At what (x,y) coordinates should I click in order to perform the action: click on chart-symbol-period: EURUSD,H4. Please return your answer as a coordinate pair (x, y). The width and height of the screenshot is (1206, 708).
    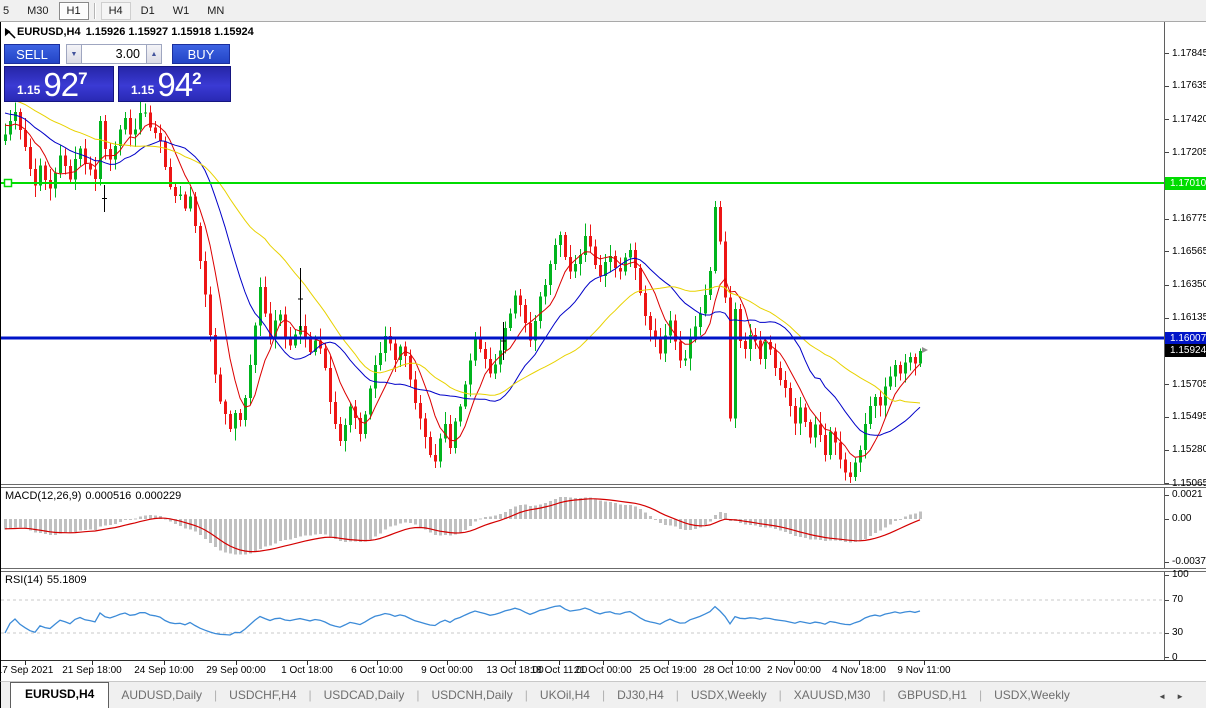
    Looking at the image, I should click on (49, 32).